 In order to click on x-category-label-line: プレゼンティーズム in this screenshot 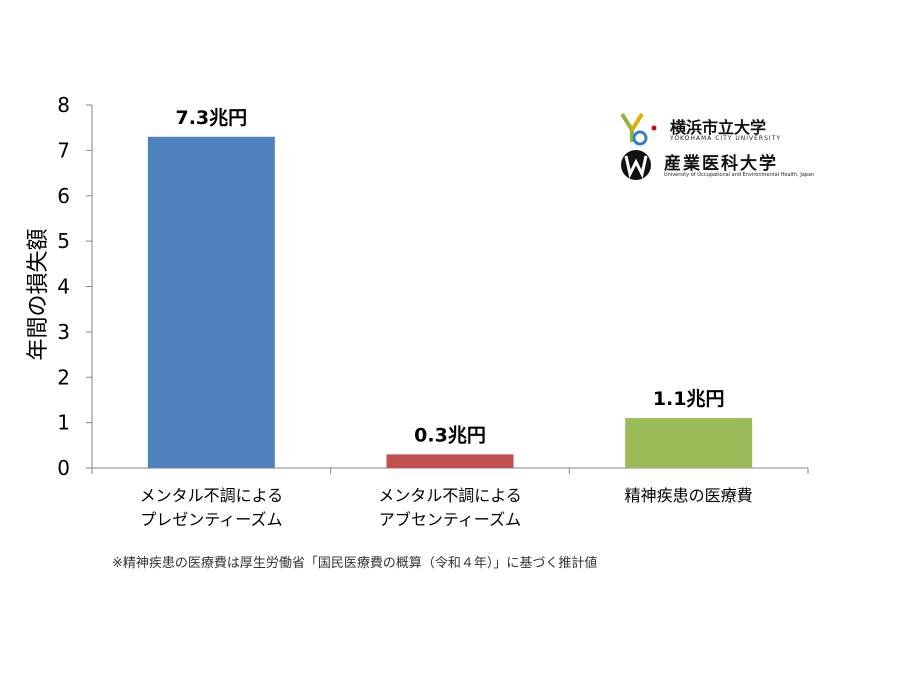, I will do `click(211, 519)`.